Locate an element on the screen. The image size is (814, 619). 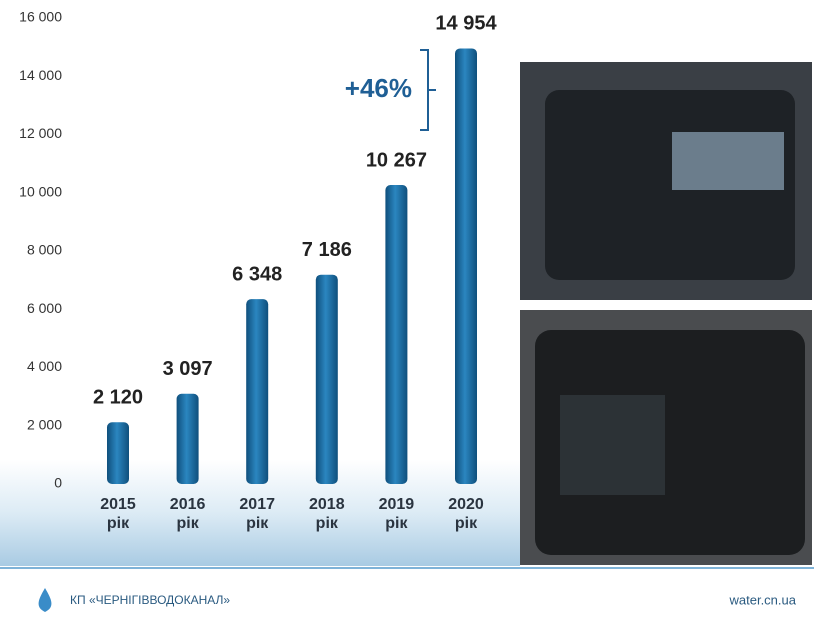
x-tick-label: 2015 рік is located at coordinates (118, 514).